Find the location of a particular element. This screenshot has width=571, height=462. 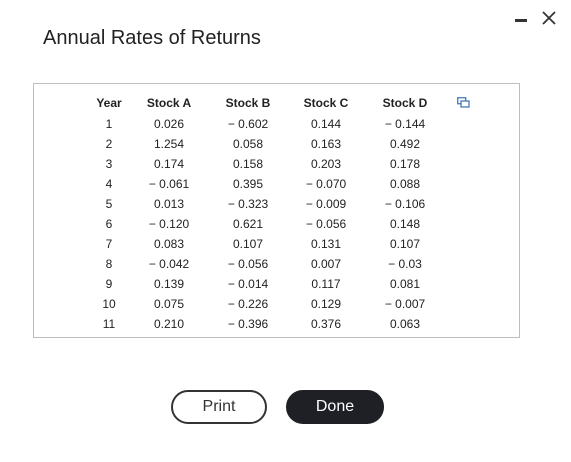

copy-icon is located at coordinates (463, 102).